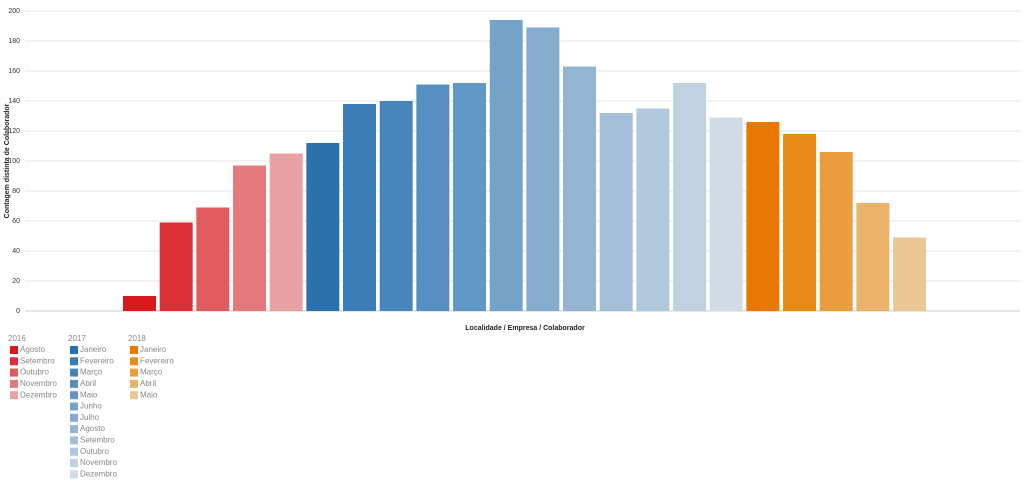  What do you see at coordinates (16, 191) in the screenshot?
I see `y-tick-label: 80` at bounding box center [16, 191].